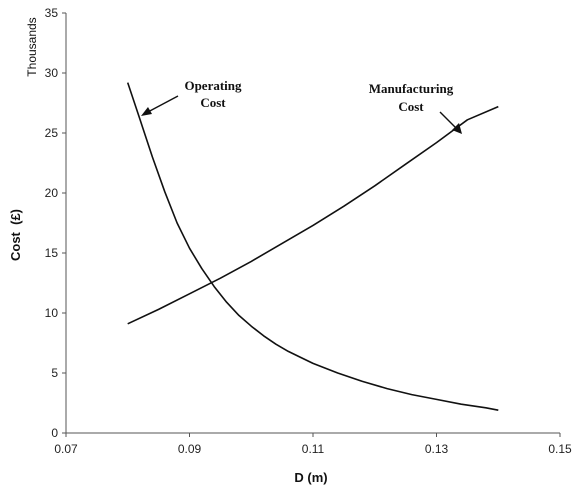 The image size is (574, 489). What do you see at coordinates (15, 235) in the screenshot?
I see `y-axis-label: Cost (£)` at bounding box center [15, 235].